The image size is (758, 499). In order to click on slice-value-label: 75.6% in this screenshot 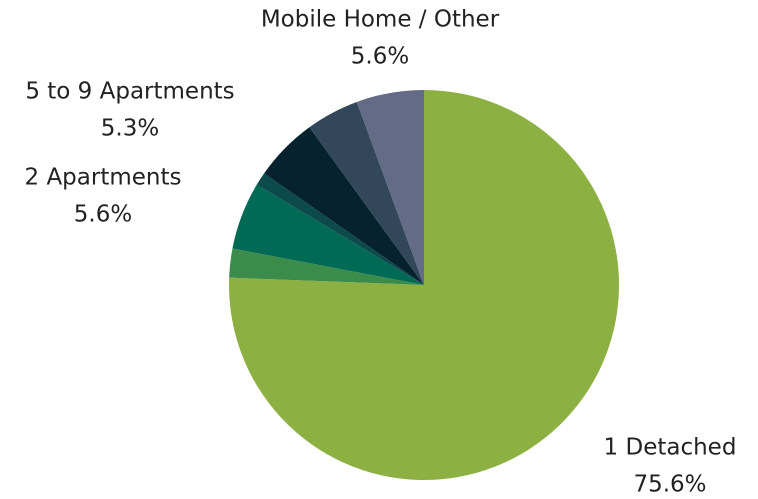, I will do `click(669, 485)`.